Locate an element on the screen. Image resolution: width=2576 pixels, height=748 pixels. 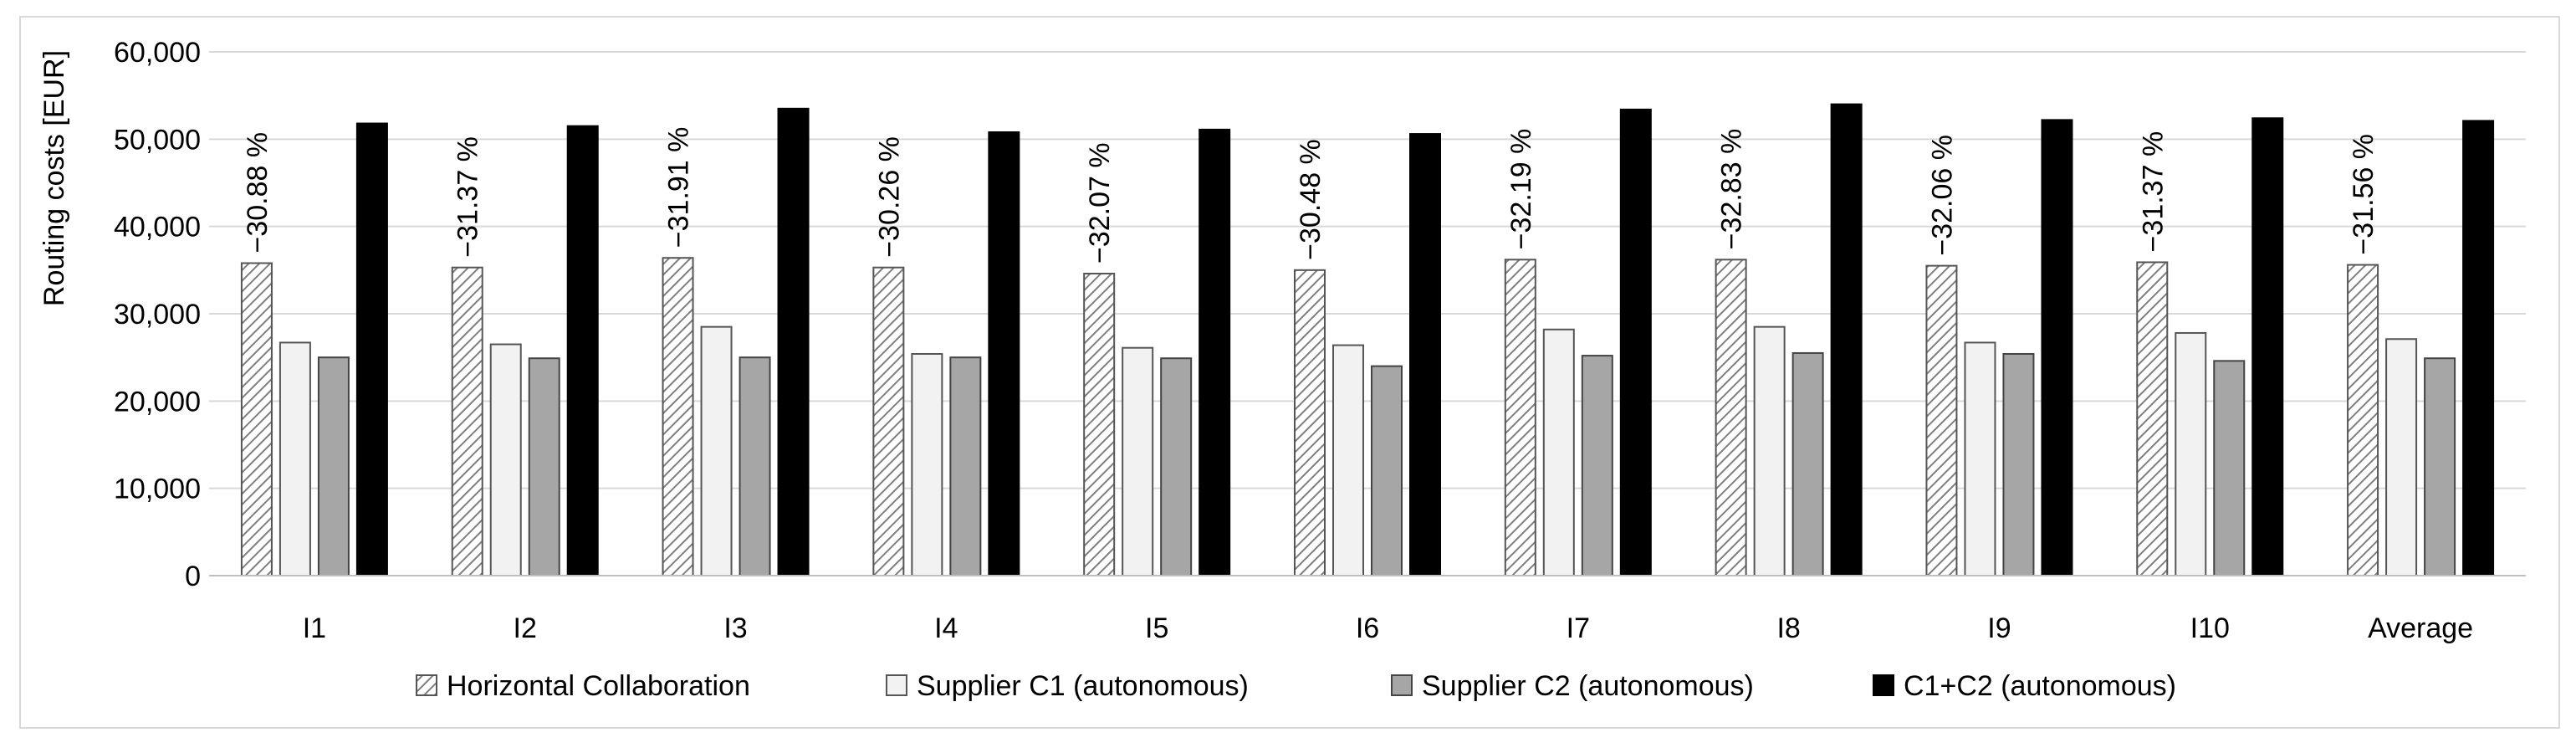
x-tick-label: I5 is located at coordinates (1156, 628).